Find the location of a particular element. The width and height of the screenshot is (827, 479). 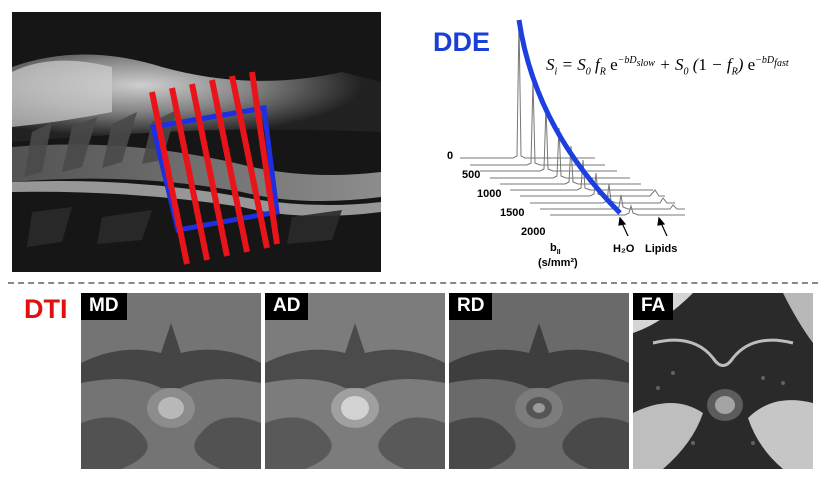

peak-label-lipids: Lipids is located at coordinates (661, 249).